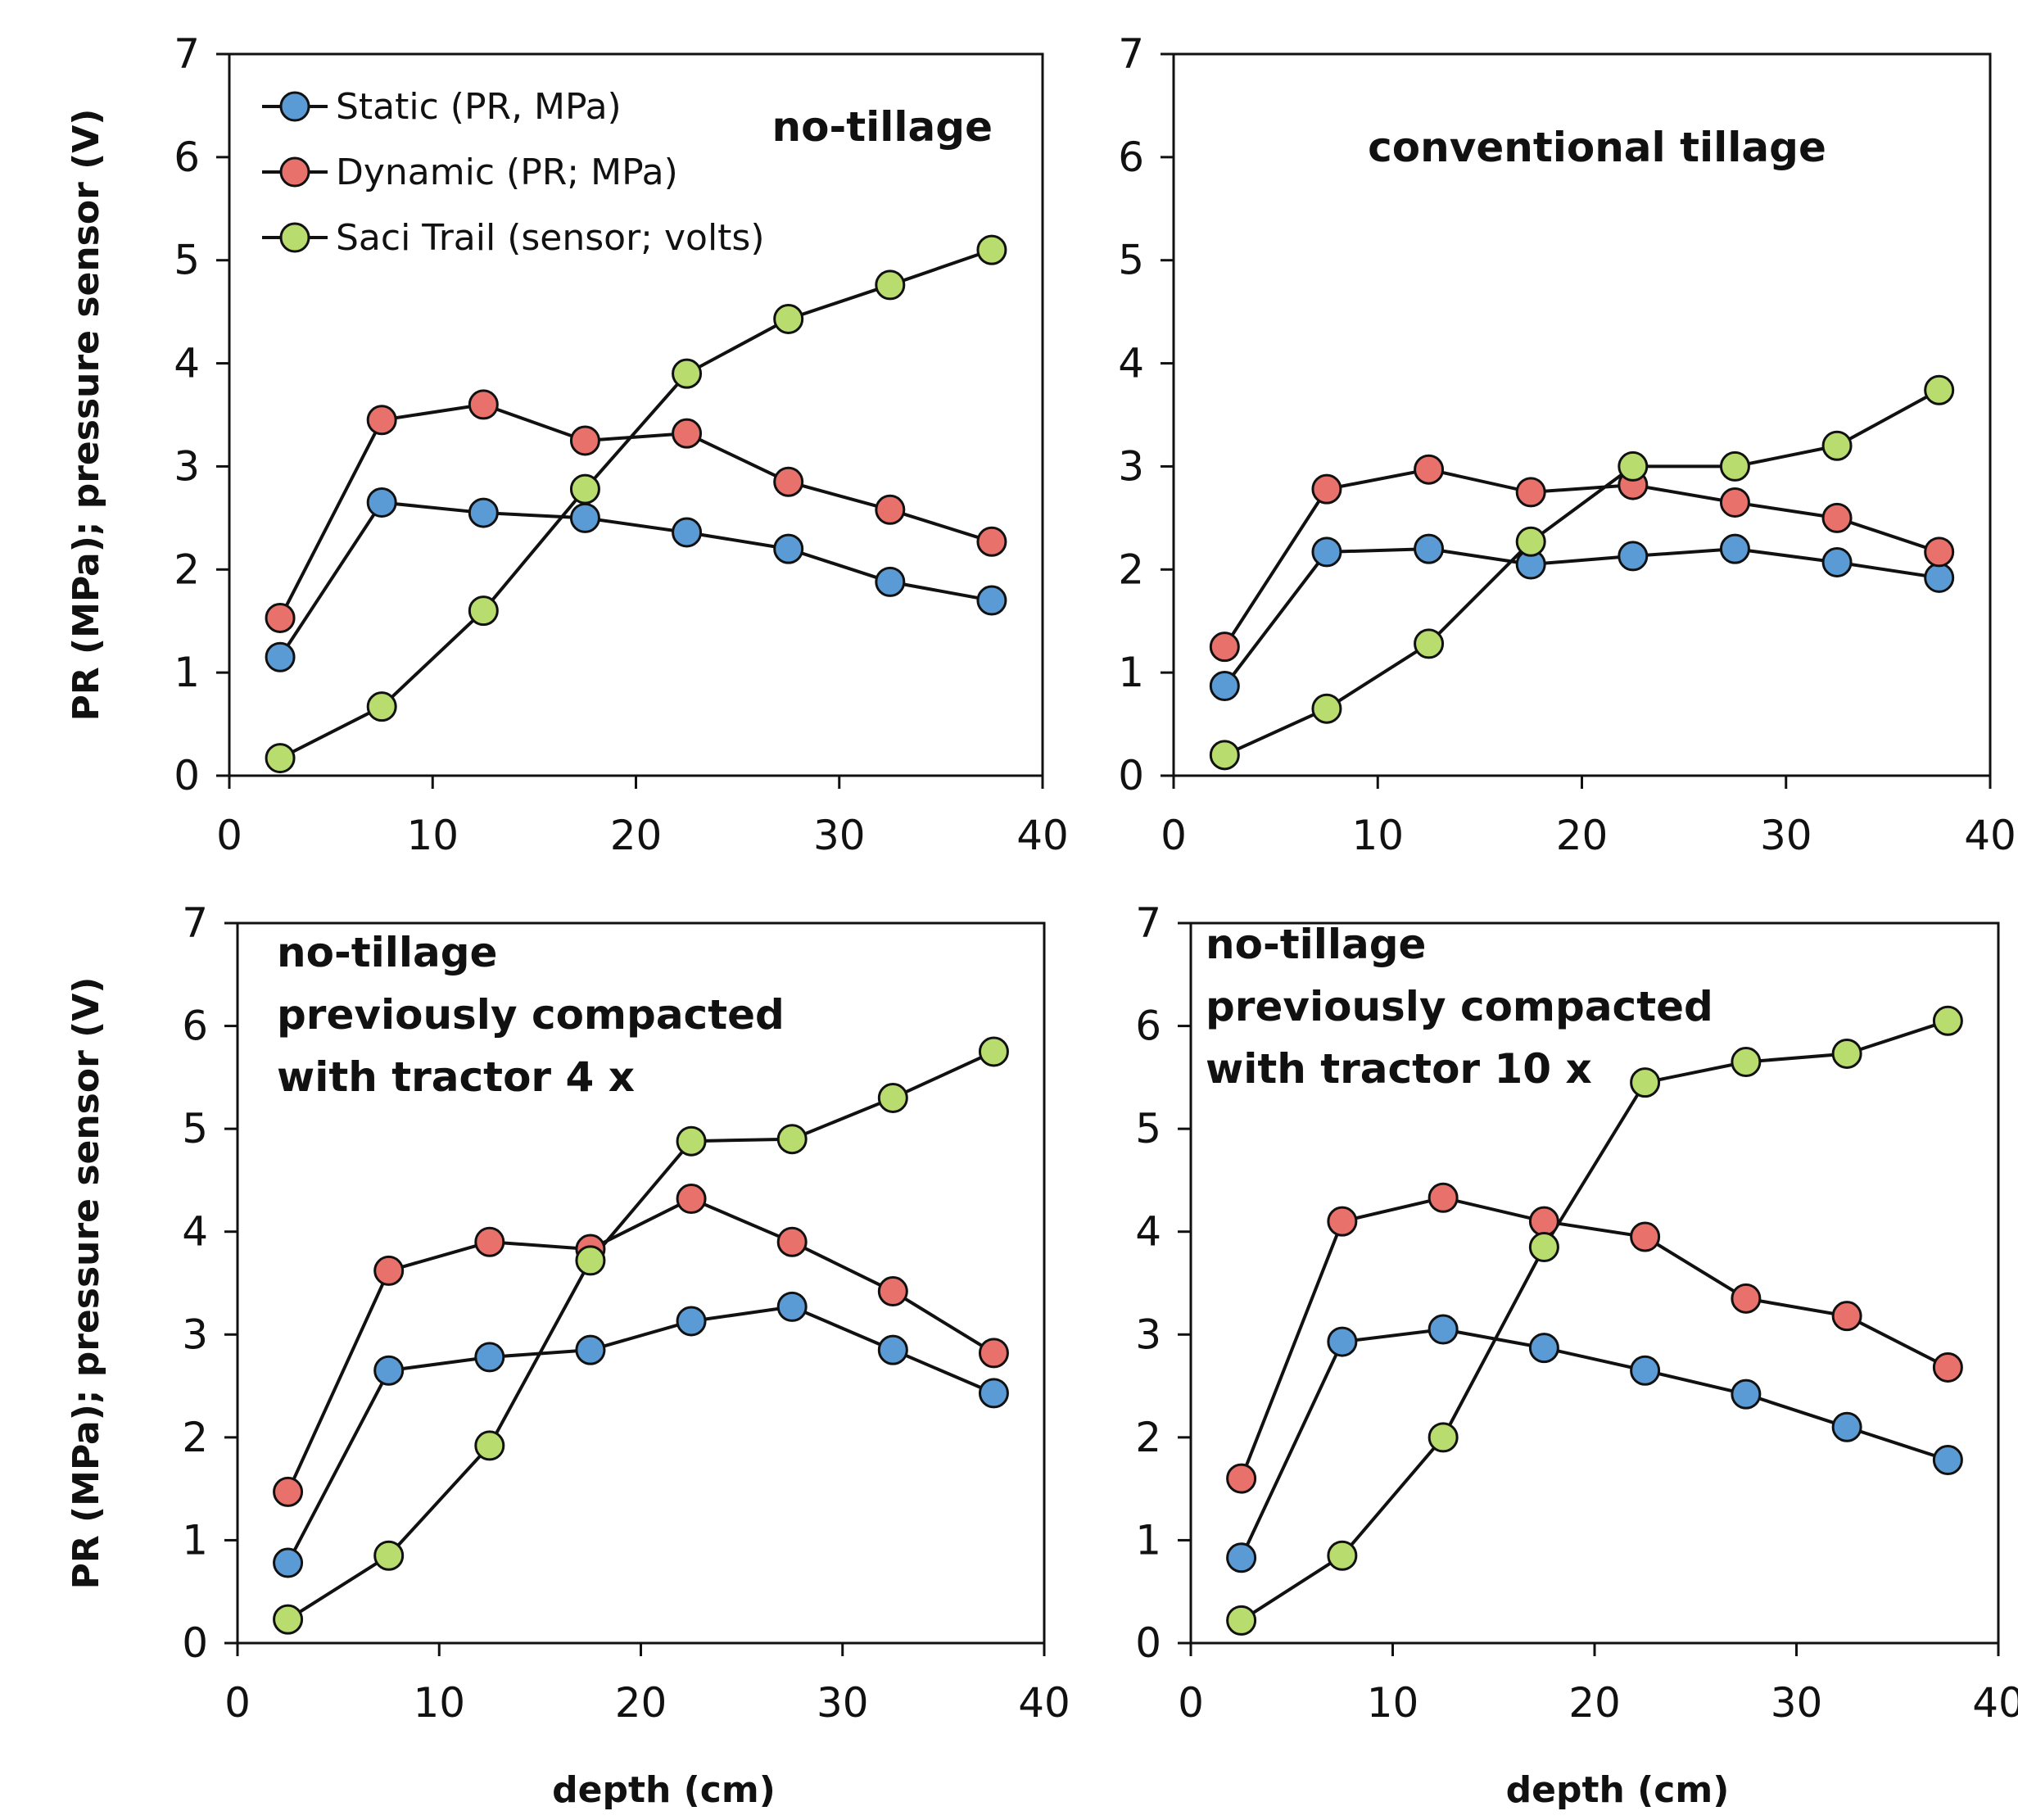 The image size is (2018, 1820). Describe the element at coordinates (1597, 147) in the screenshot. I see `panel-title: conventional tillage` at that location.